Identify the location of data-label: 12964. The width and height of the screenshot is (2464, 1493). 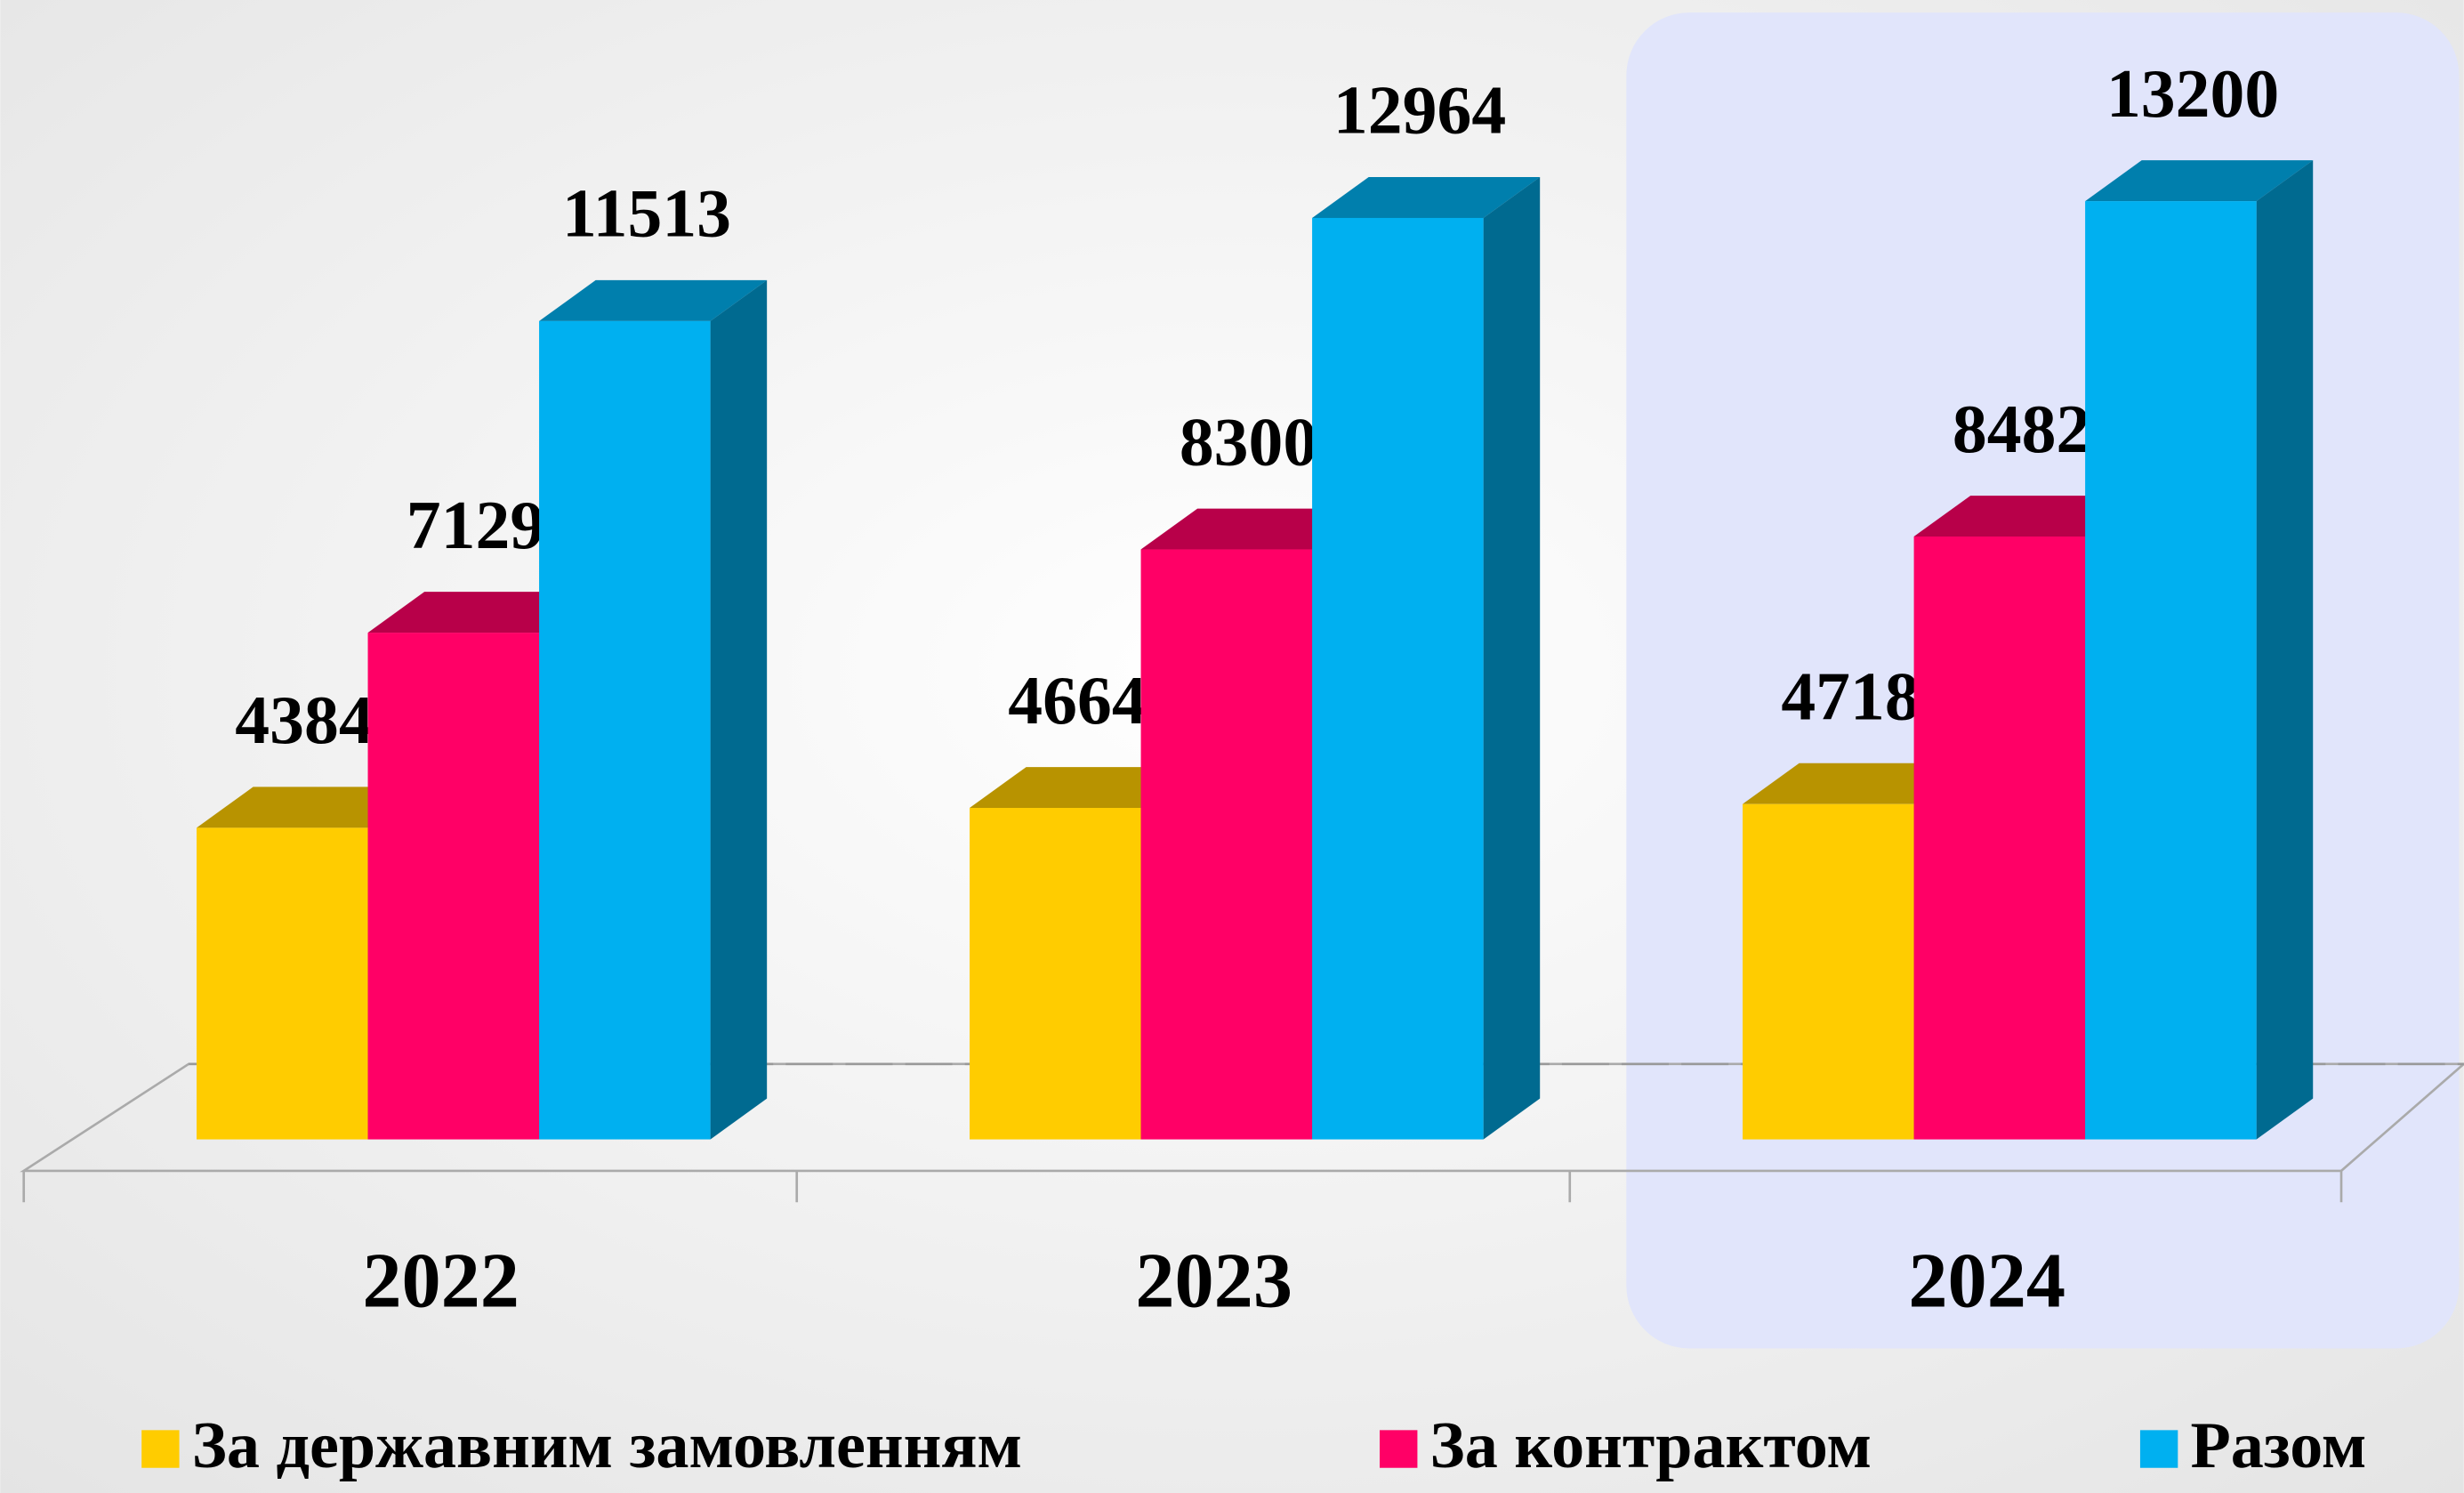
(1419, 110).